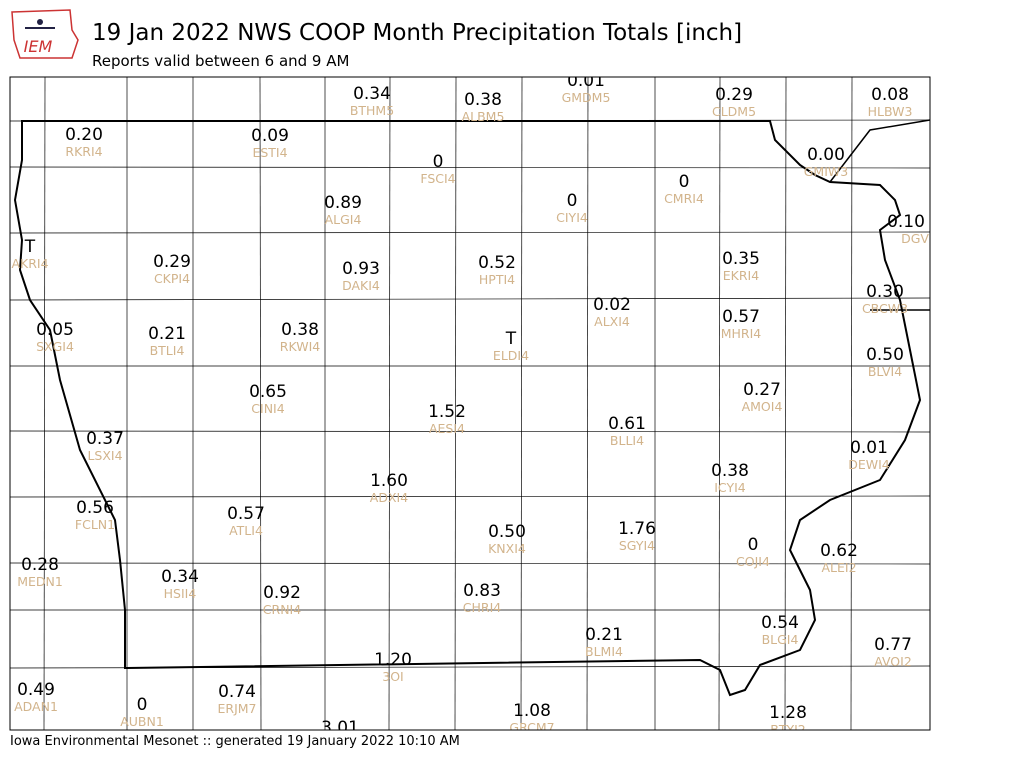 Image resolution: width=1024 pixels, height=772 pixels. I want to click on station-id: ADXI4, so click(389, 497).